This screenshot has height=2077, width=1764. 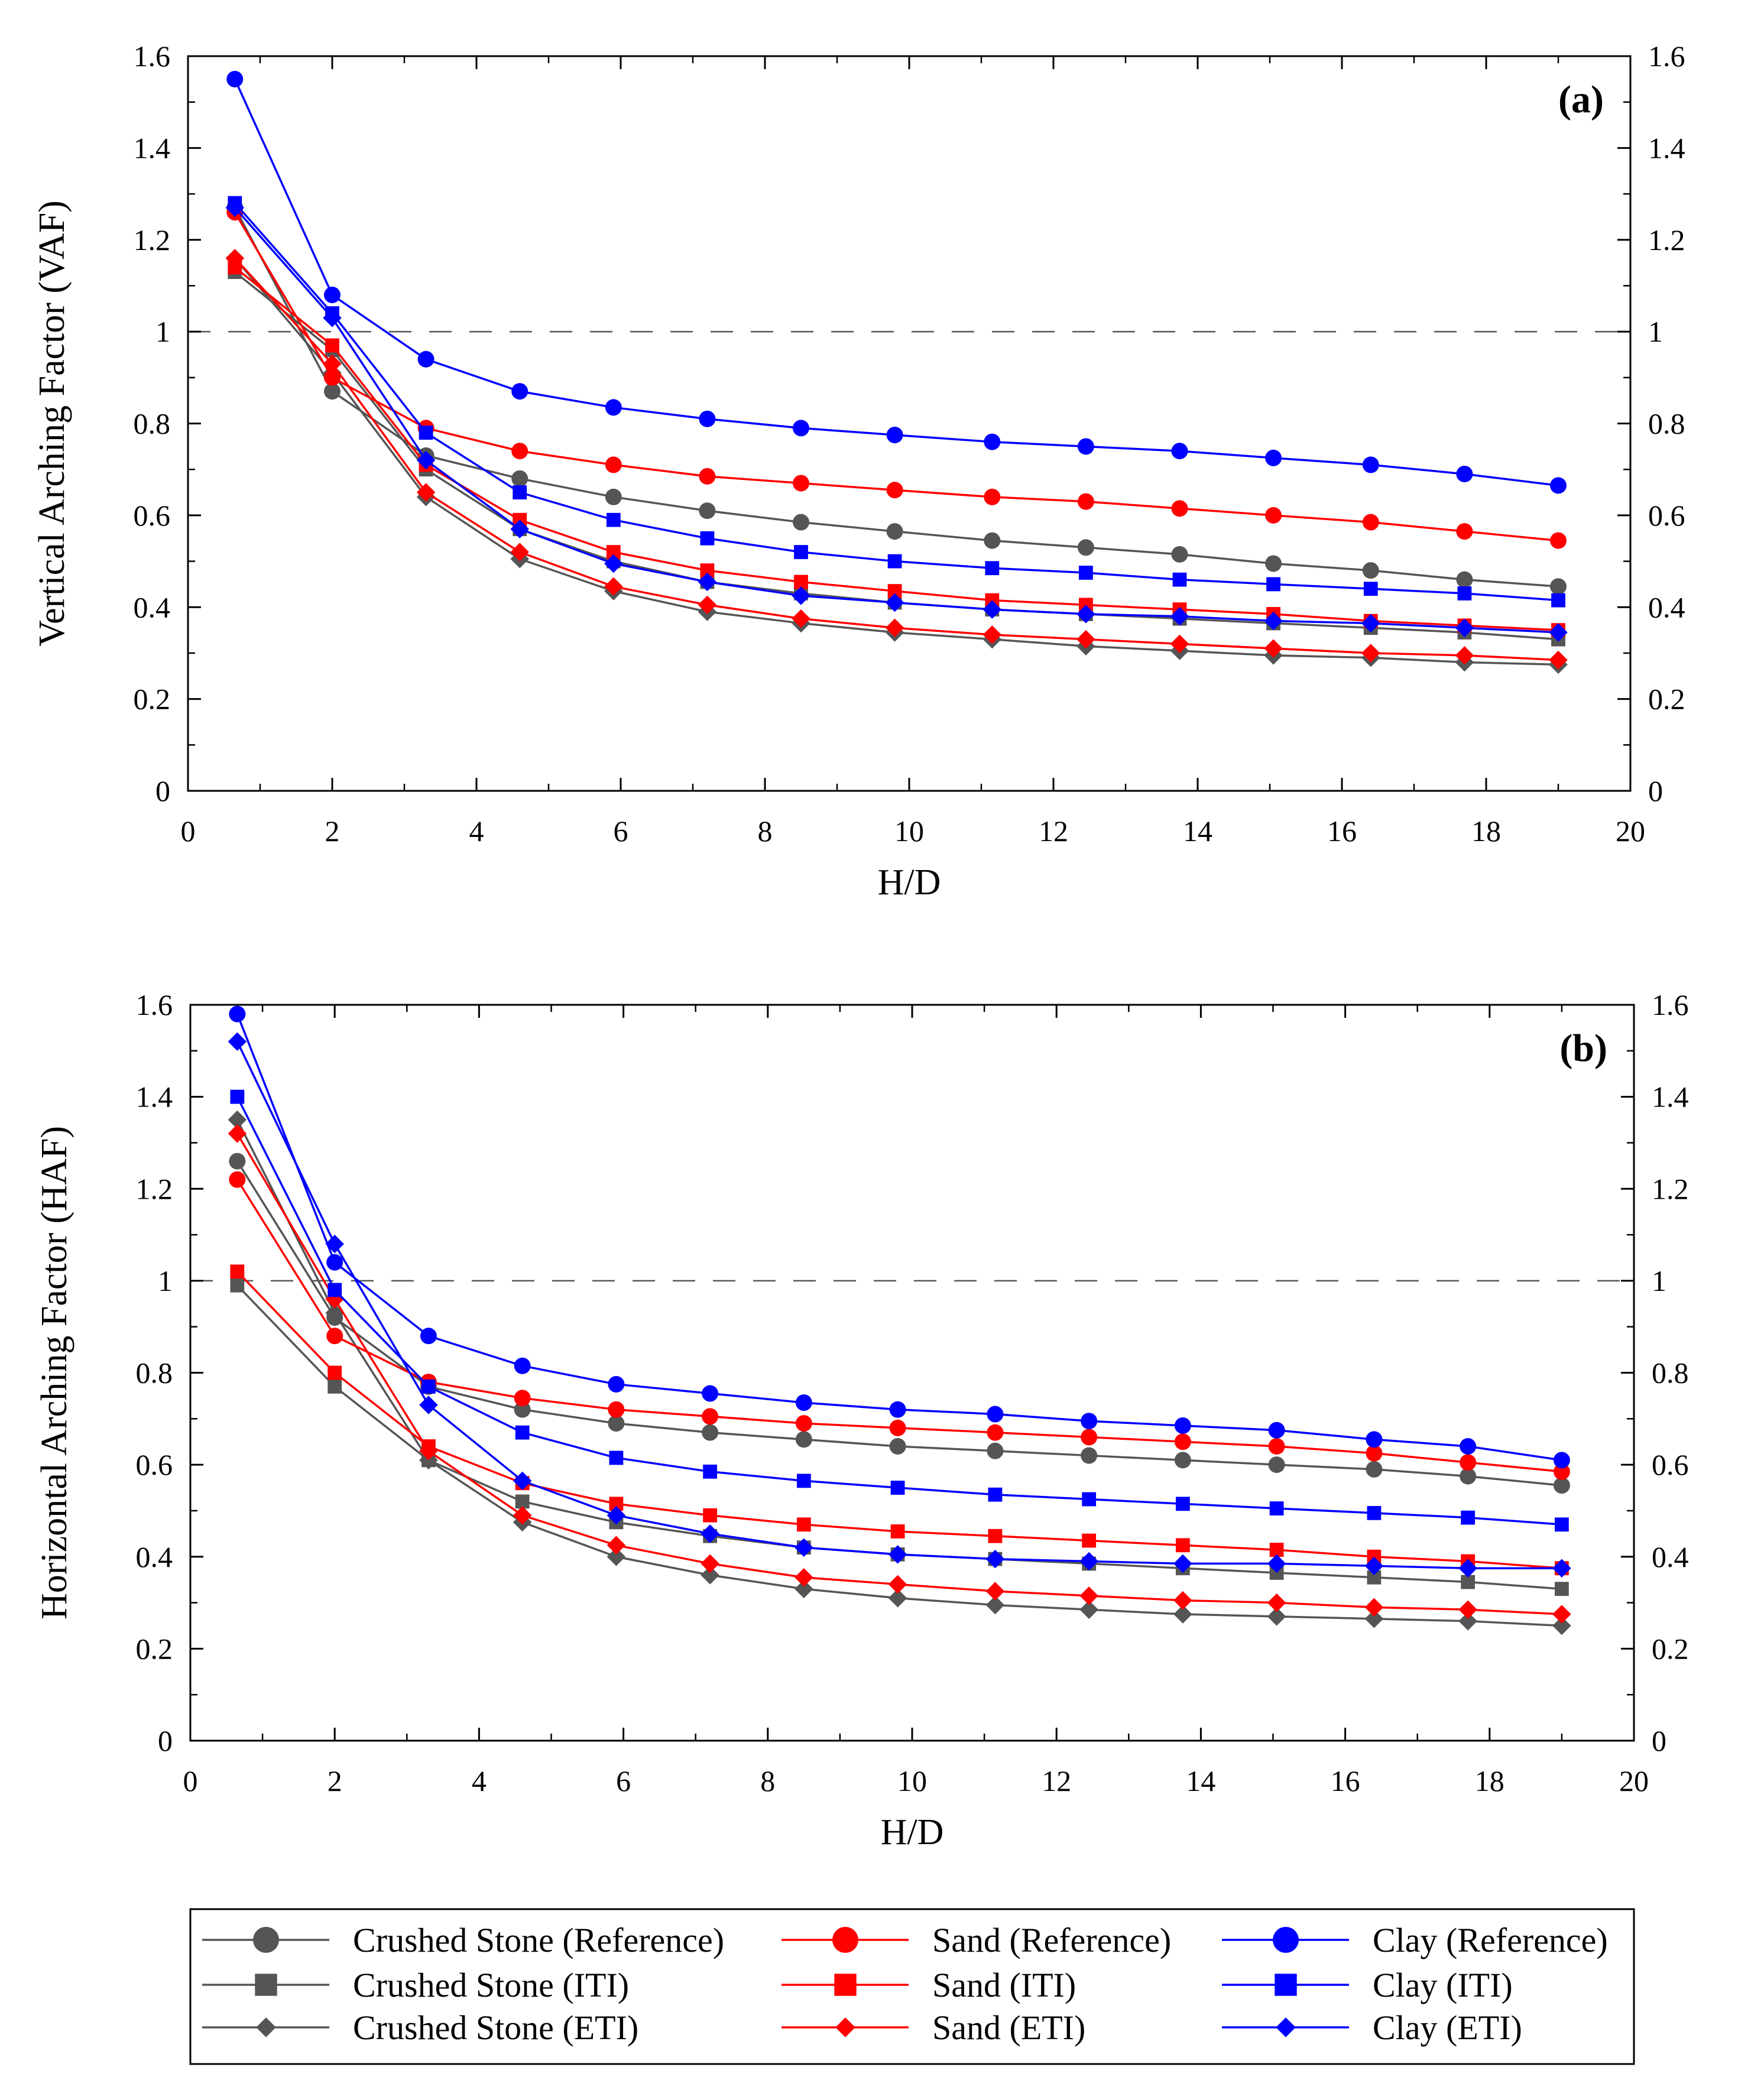 What do you see at coordinates (1004, 1985) in the screenshot?
I see `legend-label: Sand (ITI)` at bounding box center [1004, 1985].